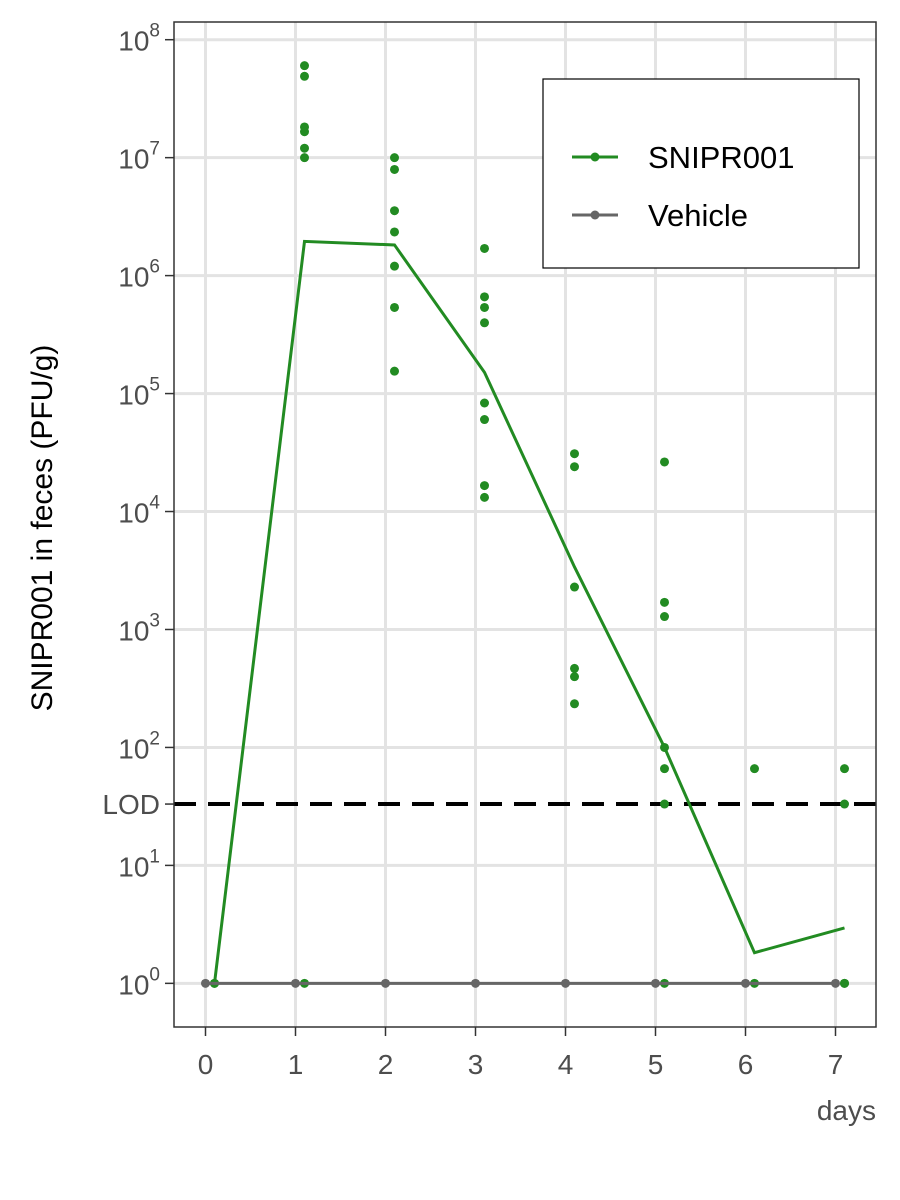  Describe the element at coordinates (595, 215) in the screenshot. I see `legend-key-point-vehicle` at that location.